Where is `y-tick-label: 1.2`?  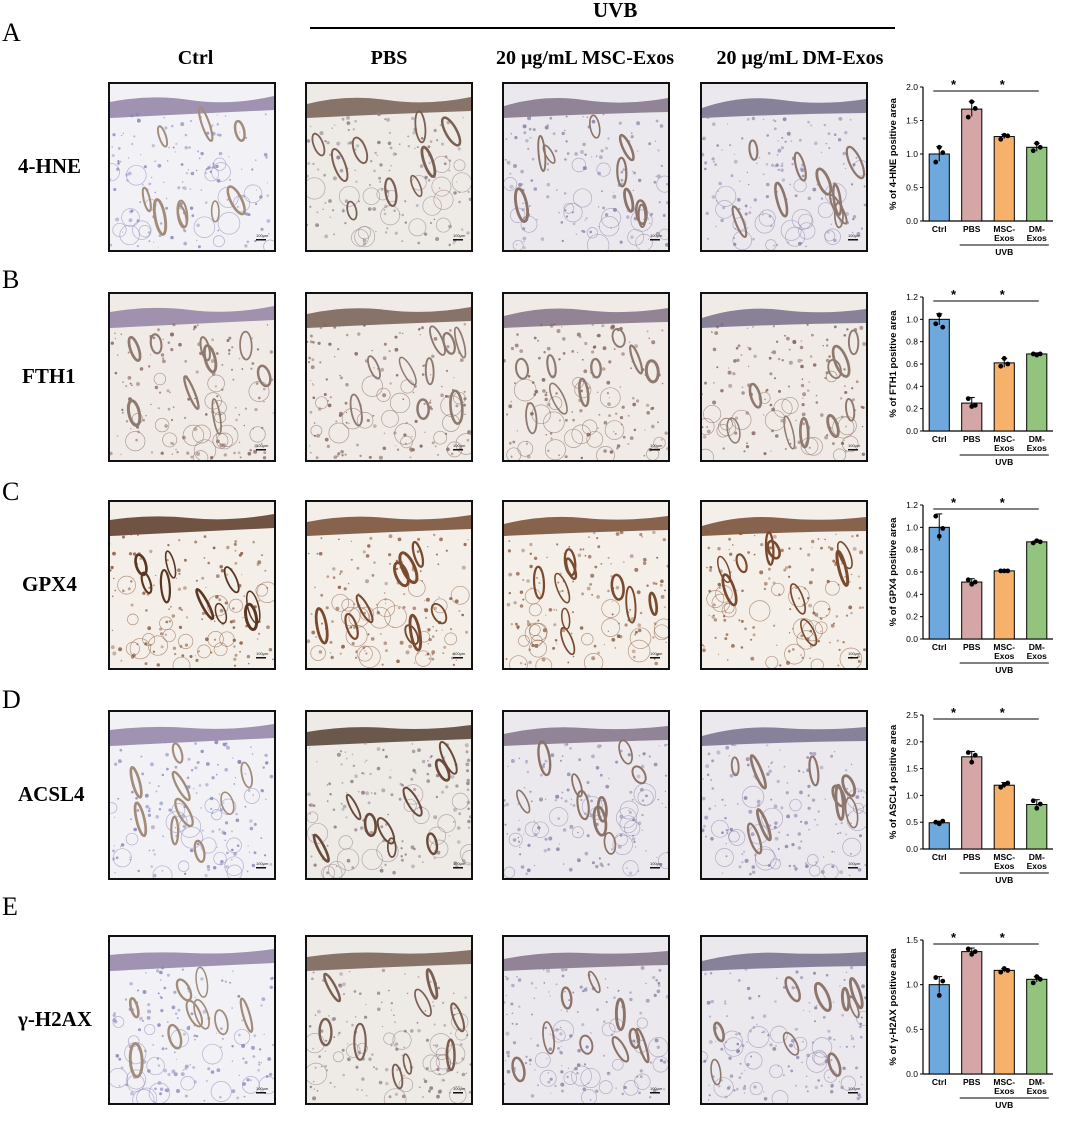 y-tick-label: 1.2 is located at coordinates (912, 505).